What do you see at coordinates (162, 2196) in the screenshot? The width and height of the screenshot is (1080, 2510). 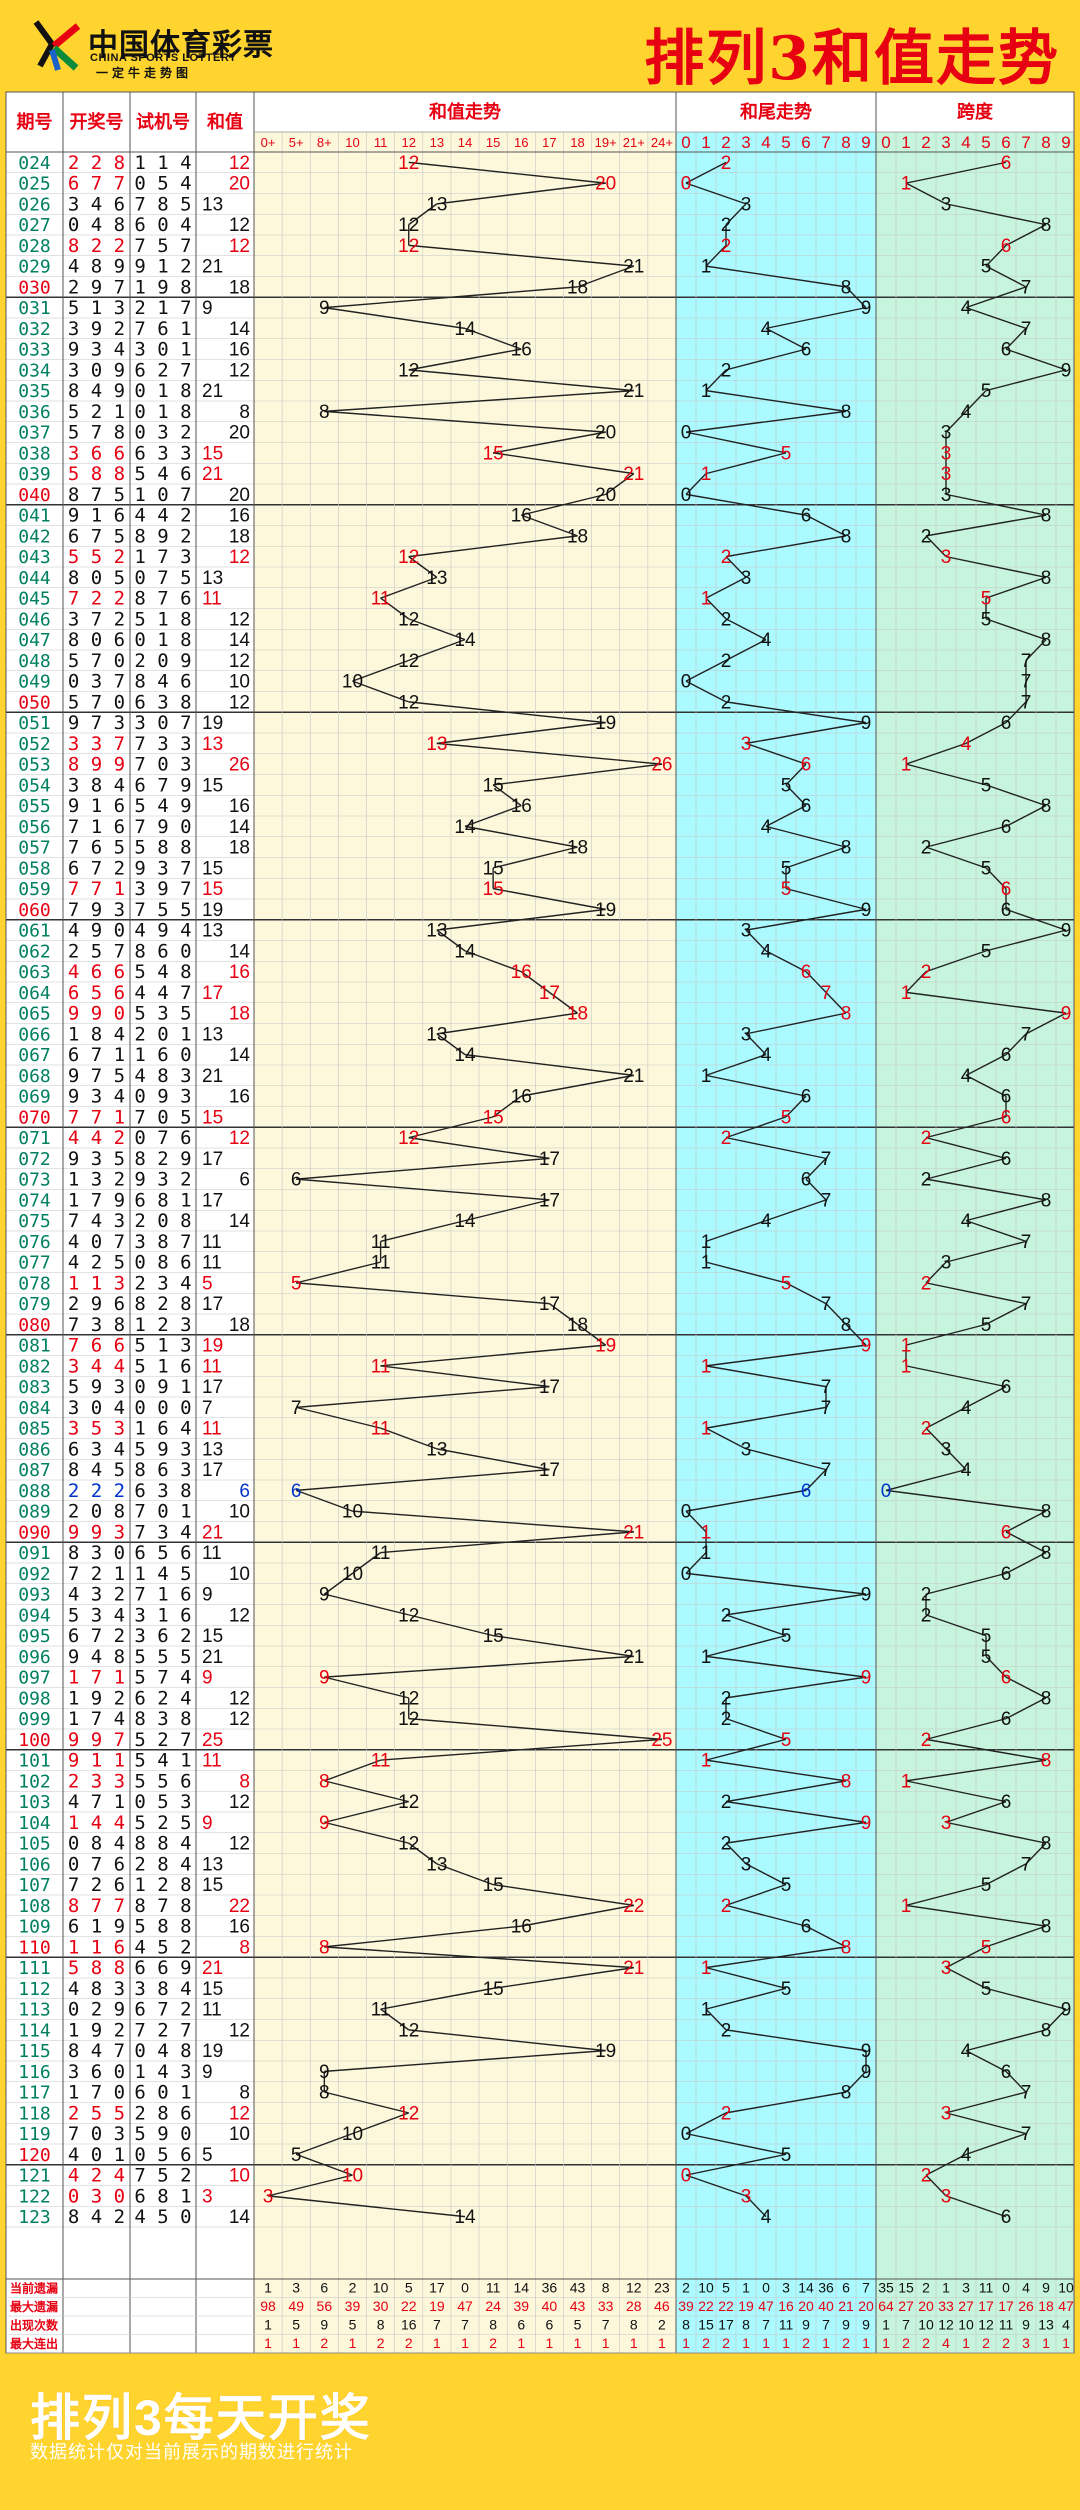 I see `test-number-cell: 6 8 1` at bounding box center [162, 2196].